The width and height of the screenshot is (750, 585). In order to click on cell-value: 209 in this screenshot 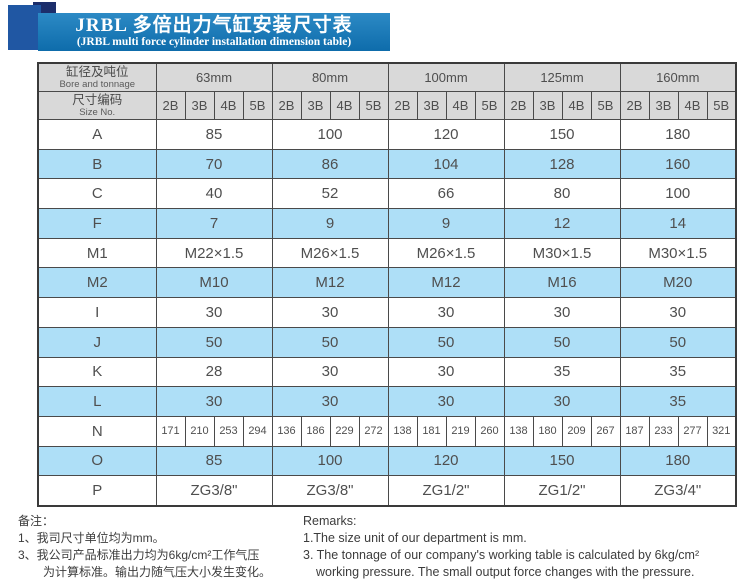, I will do `click(576, 431)`.